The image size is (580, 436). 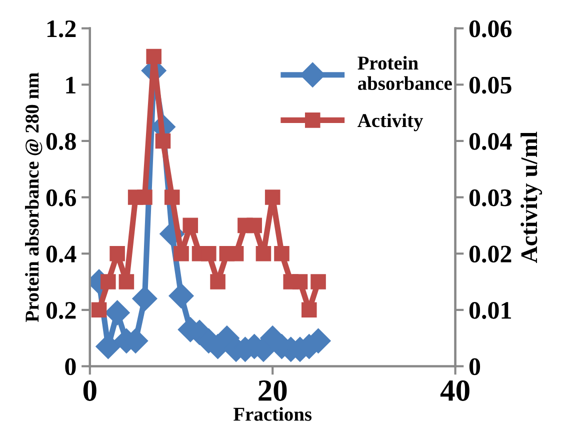 What do you see at coordinates (490, 310) in the screenshot?
I see `y2-tick-label: 0.01` at bounding box center [490, 310].